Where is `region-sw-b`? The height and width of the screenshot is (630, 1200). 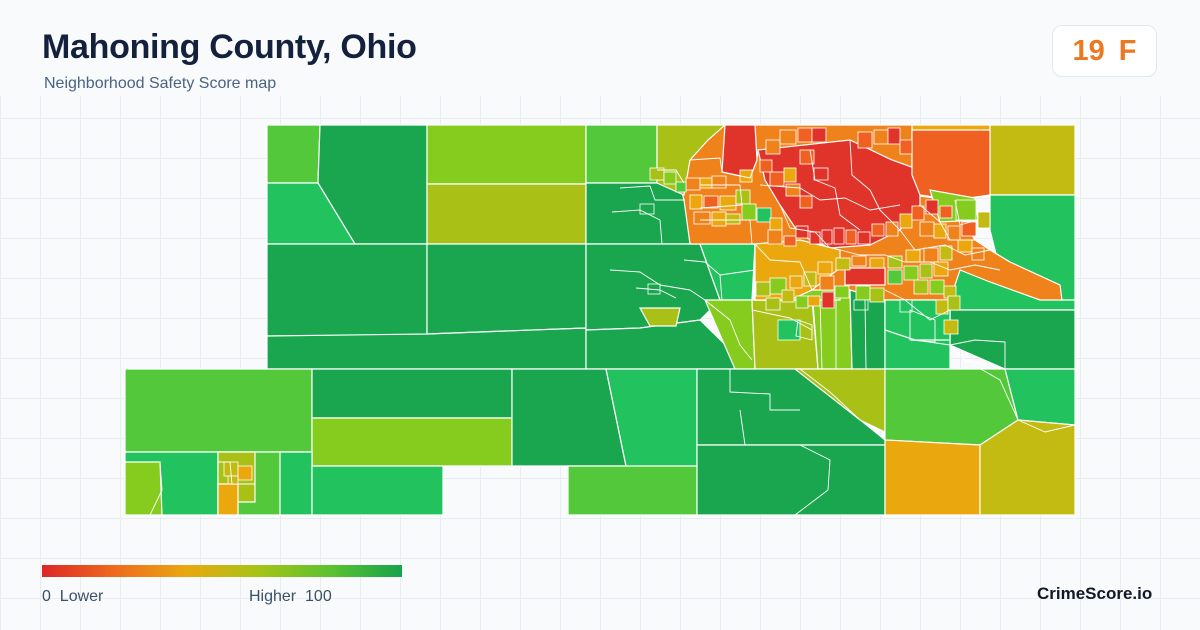 region-sw-b is located at coordinates (143, 488).